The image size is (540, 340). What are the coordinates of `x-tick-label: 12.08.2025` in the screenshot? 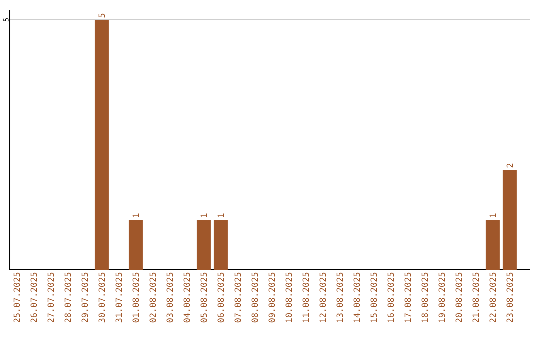 It's located at (323, 297).